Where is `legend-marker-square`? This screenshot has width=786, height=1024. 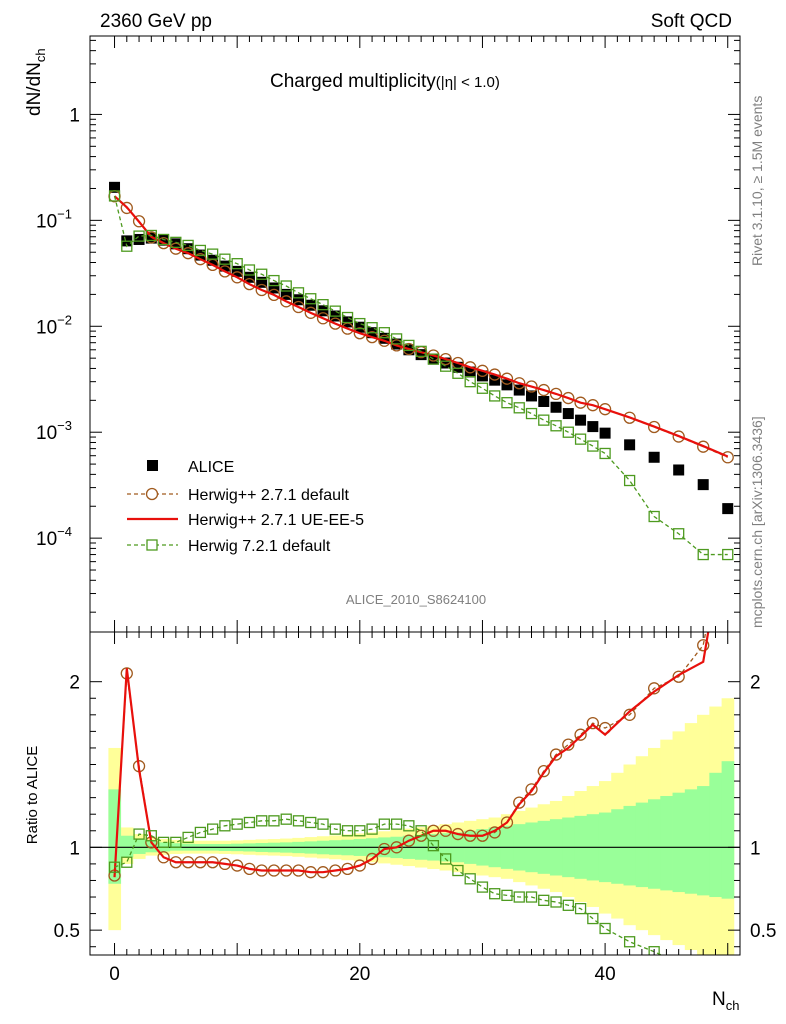
legend-marker-square is located at coordinates (152, 545).